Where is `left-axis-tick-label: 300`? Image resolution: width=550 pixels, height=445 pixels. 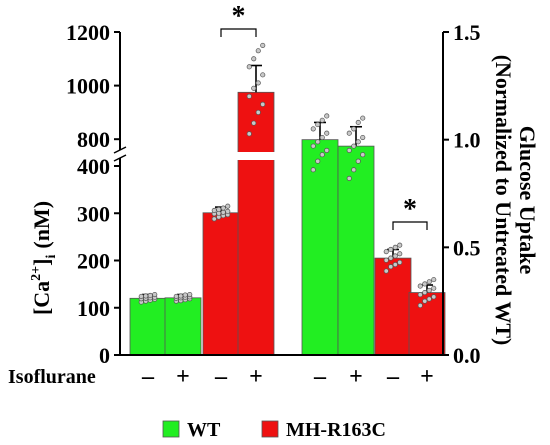
left-axis-tick-label: 300 is located at coordinates (93, 213).